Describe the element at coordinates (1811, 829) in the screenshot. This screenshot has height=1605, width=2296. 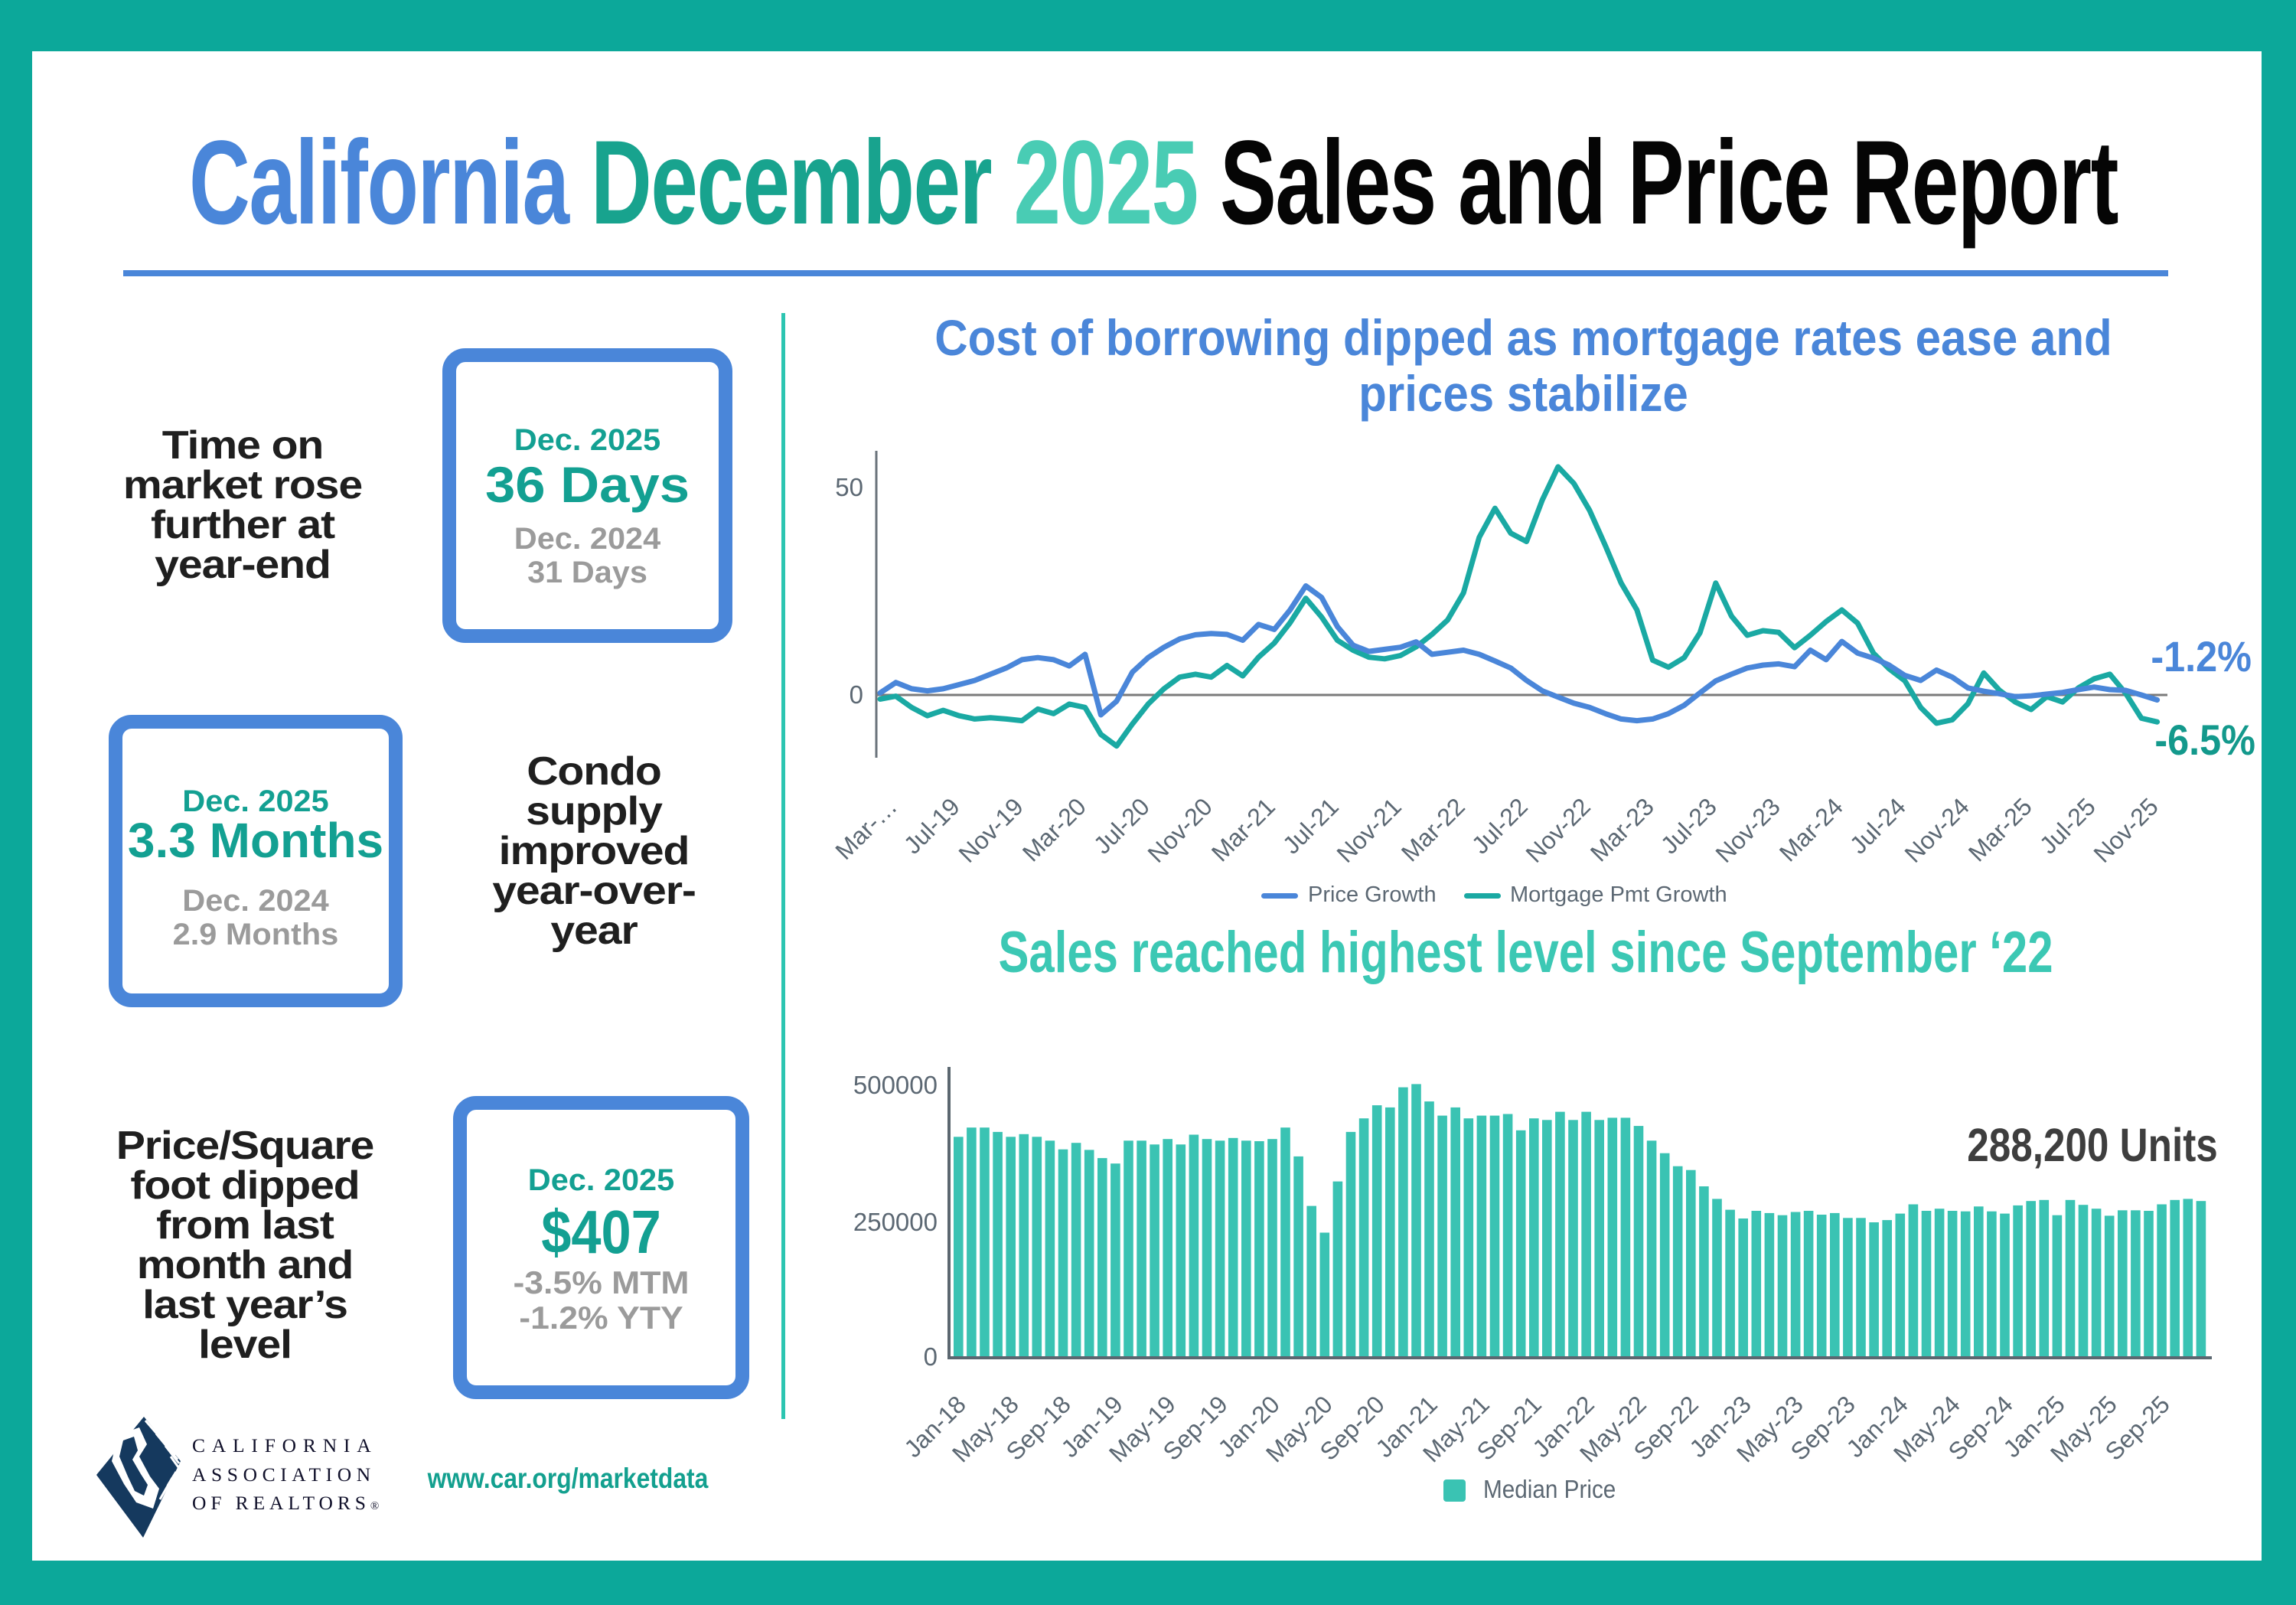
I see `svg-text: Mar-24` at that location.